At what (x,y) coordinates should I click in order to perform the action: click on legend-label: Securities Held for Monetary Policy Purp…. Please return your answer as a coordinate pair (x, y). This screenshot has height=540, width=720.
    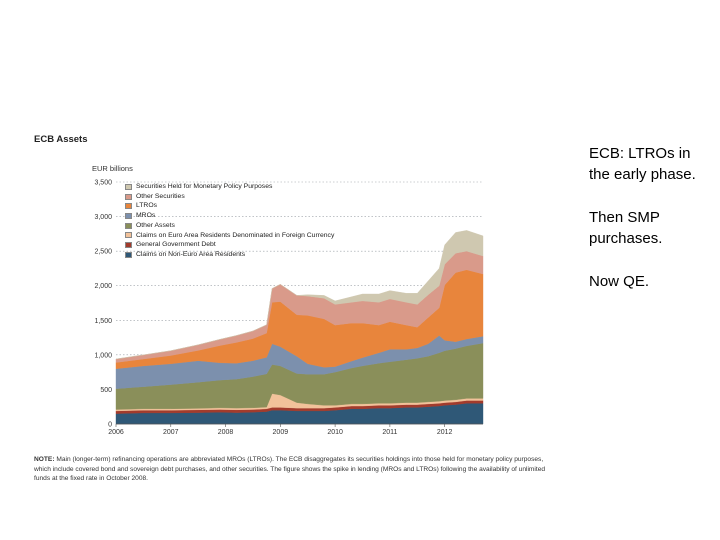
    Looking at the image, I should click on (204, 186).